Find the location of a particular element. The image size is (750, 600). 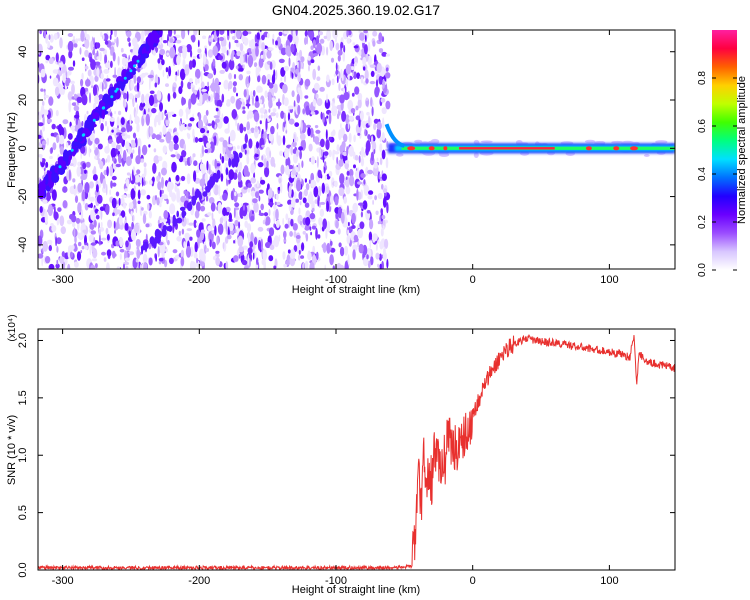

signal-peak is located at coordinates (616, 148).